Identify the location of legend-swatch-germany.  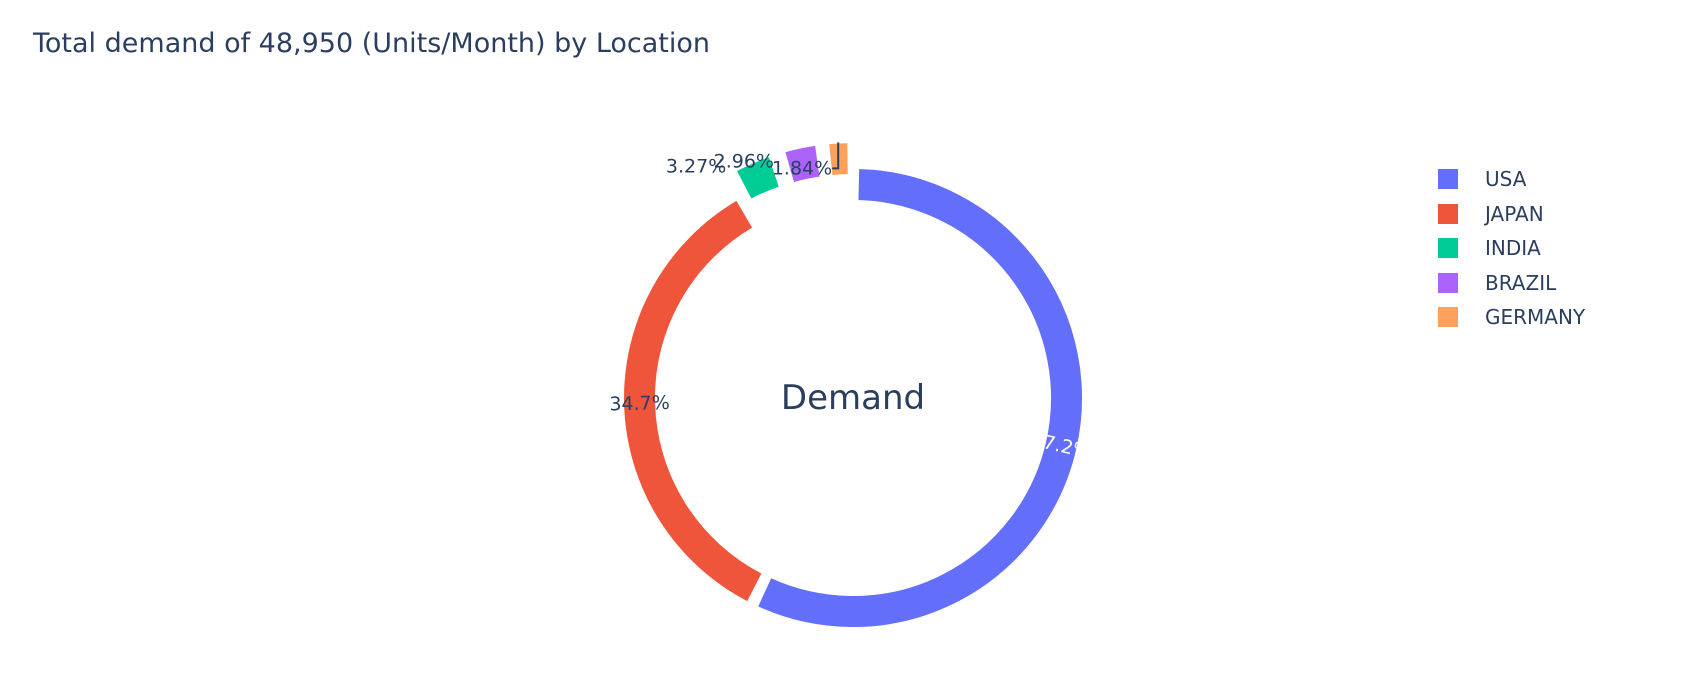
(1448, 317).